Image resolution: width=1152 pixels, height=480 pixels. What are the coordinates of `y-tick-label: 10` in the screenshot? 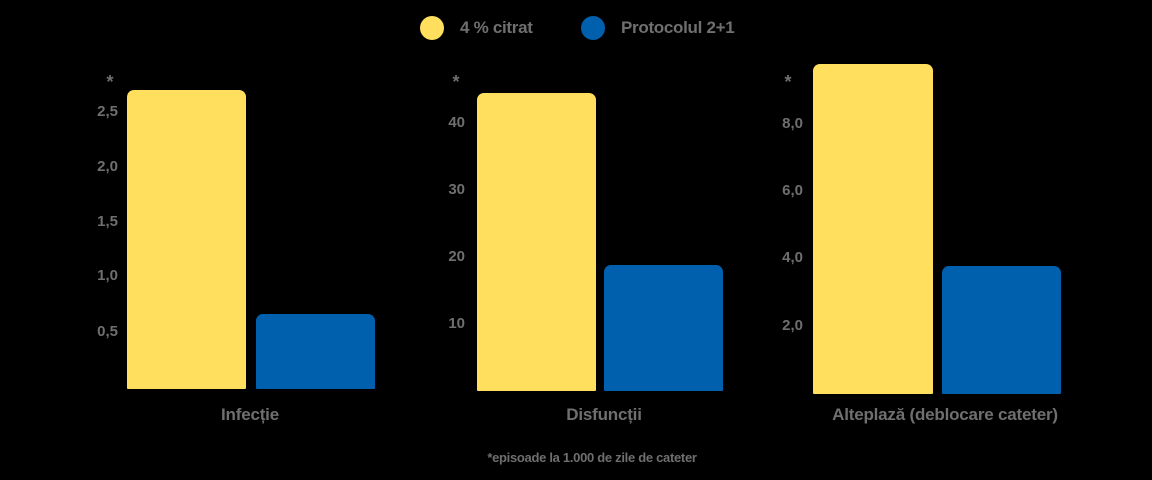 It's located at (456, 323).